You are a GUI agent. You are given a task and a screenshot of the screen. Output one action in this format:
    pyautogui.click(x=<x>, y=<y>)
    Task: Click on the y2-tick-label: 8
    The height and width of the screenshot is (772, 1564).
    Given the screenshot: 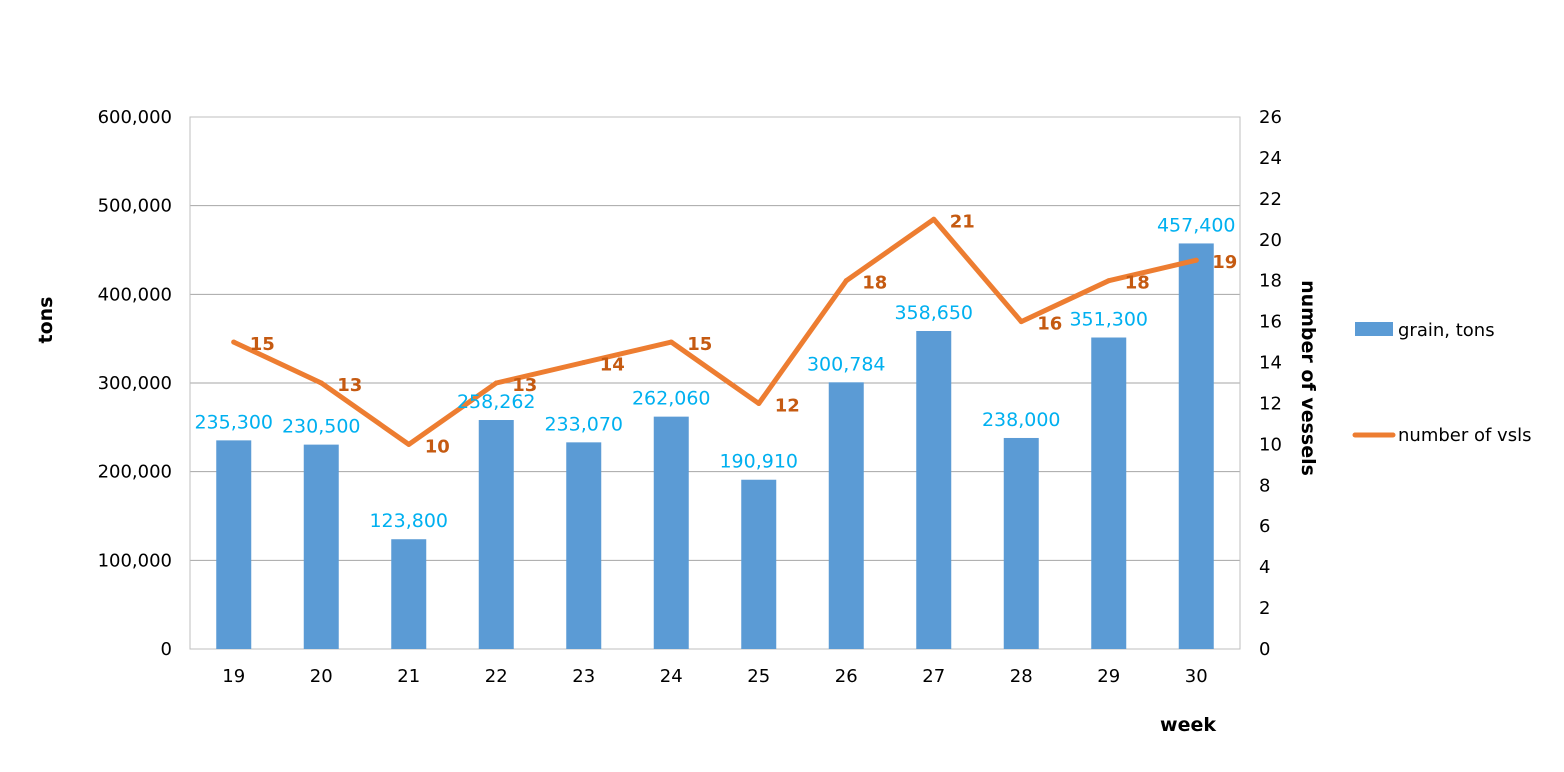 What is the action you would take?
    pyautogui.click(x=1264, y=485)
    